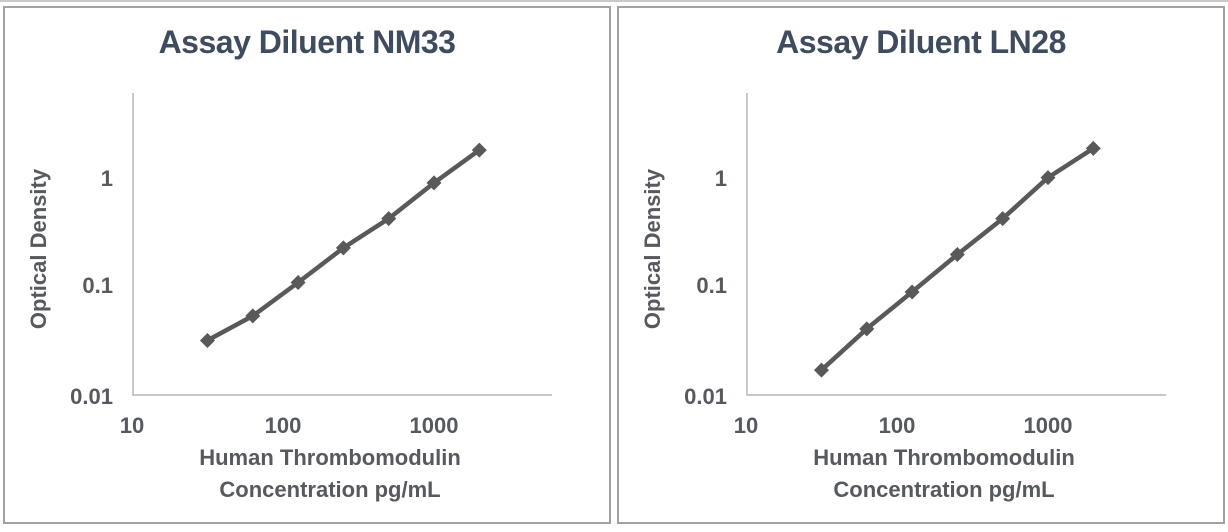 The image size is (1228, 532). Describe the element at coordinates (921, 42) in the screenshot. I see `chart-title: Assay Diluent LN28` at that location.